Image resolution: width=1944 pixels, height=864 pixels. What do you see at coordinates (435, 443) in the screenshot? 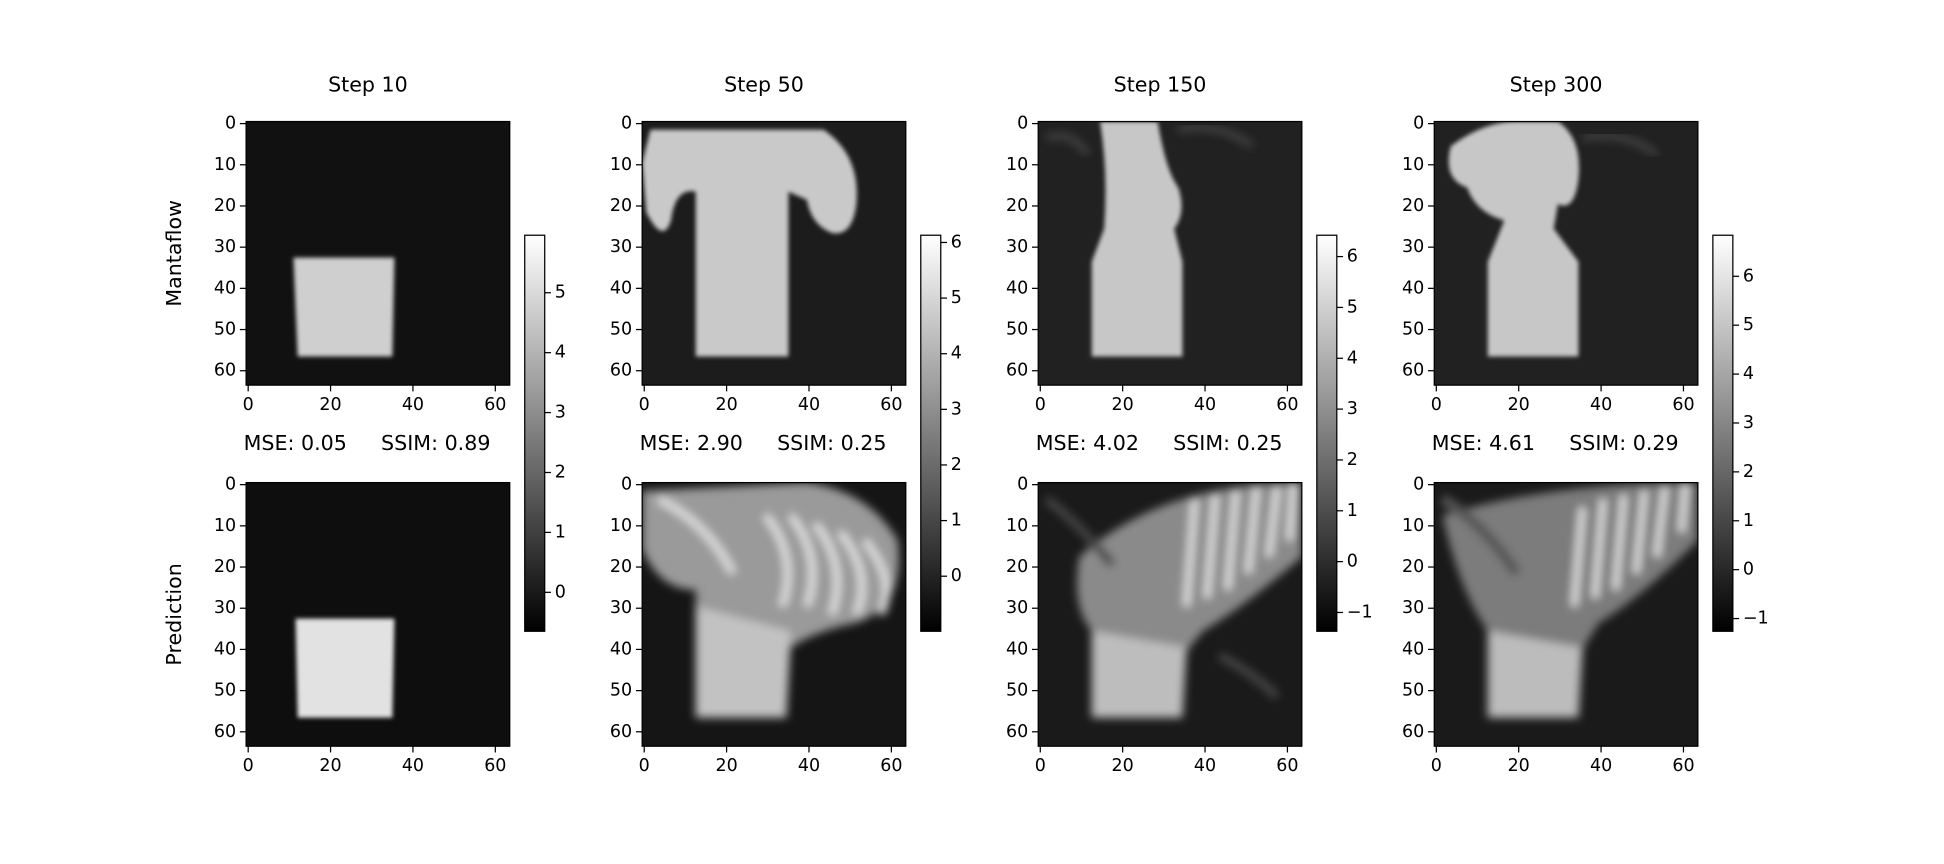
I see `ssim-label: SSIM: 0.89` at bounding box center [435, 443].